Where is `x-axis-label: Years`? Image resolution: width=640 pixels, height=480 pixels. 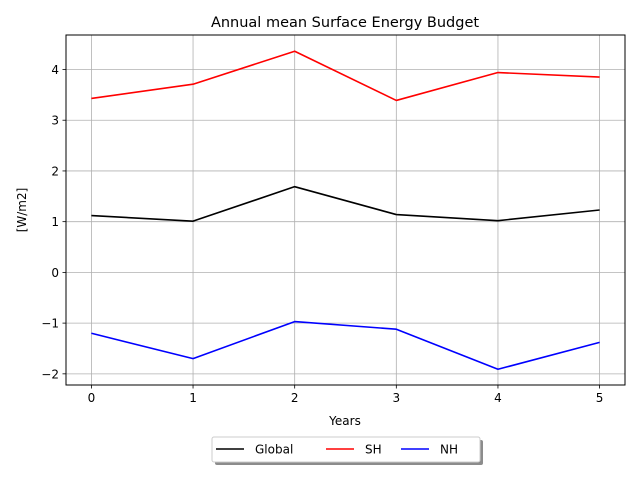 x-axis-label: Years is located at coordinates (344, 421).